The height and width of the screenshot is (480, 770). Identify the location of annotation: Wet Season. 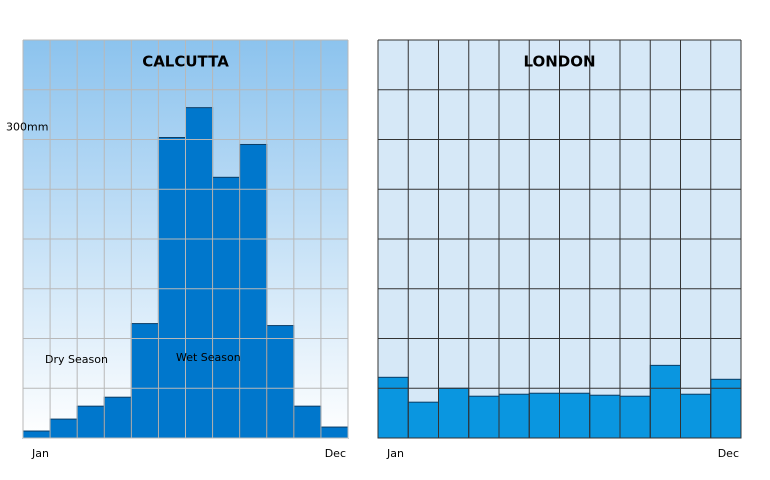
(208, 357).